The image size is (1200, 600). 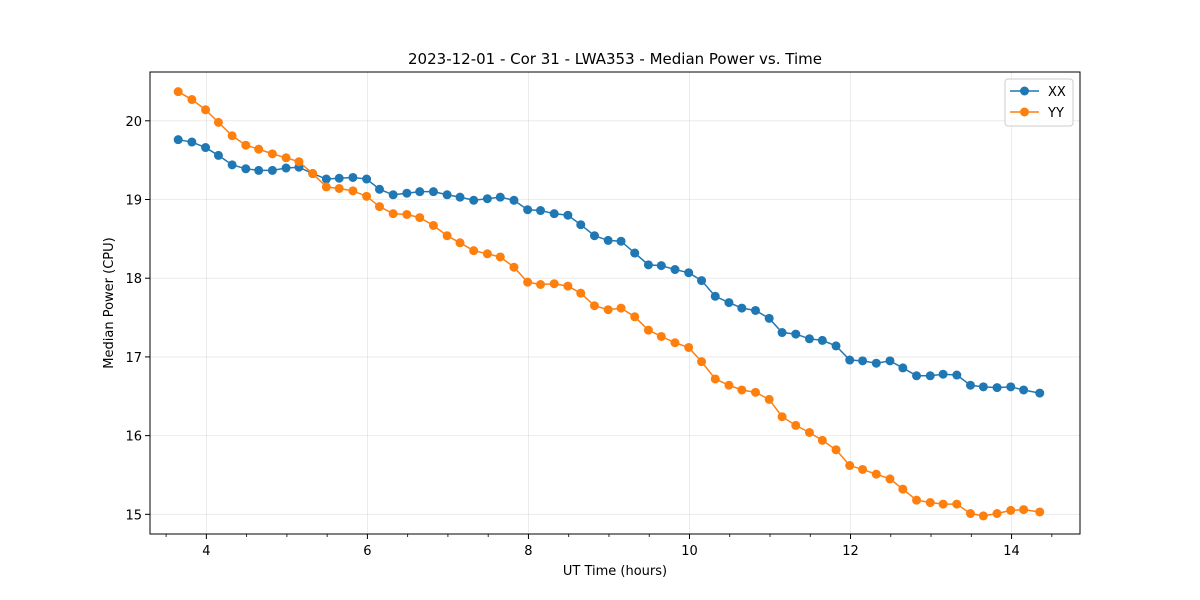 I want to click on y-tick-label: 19, so click(x=133, y=201).